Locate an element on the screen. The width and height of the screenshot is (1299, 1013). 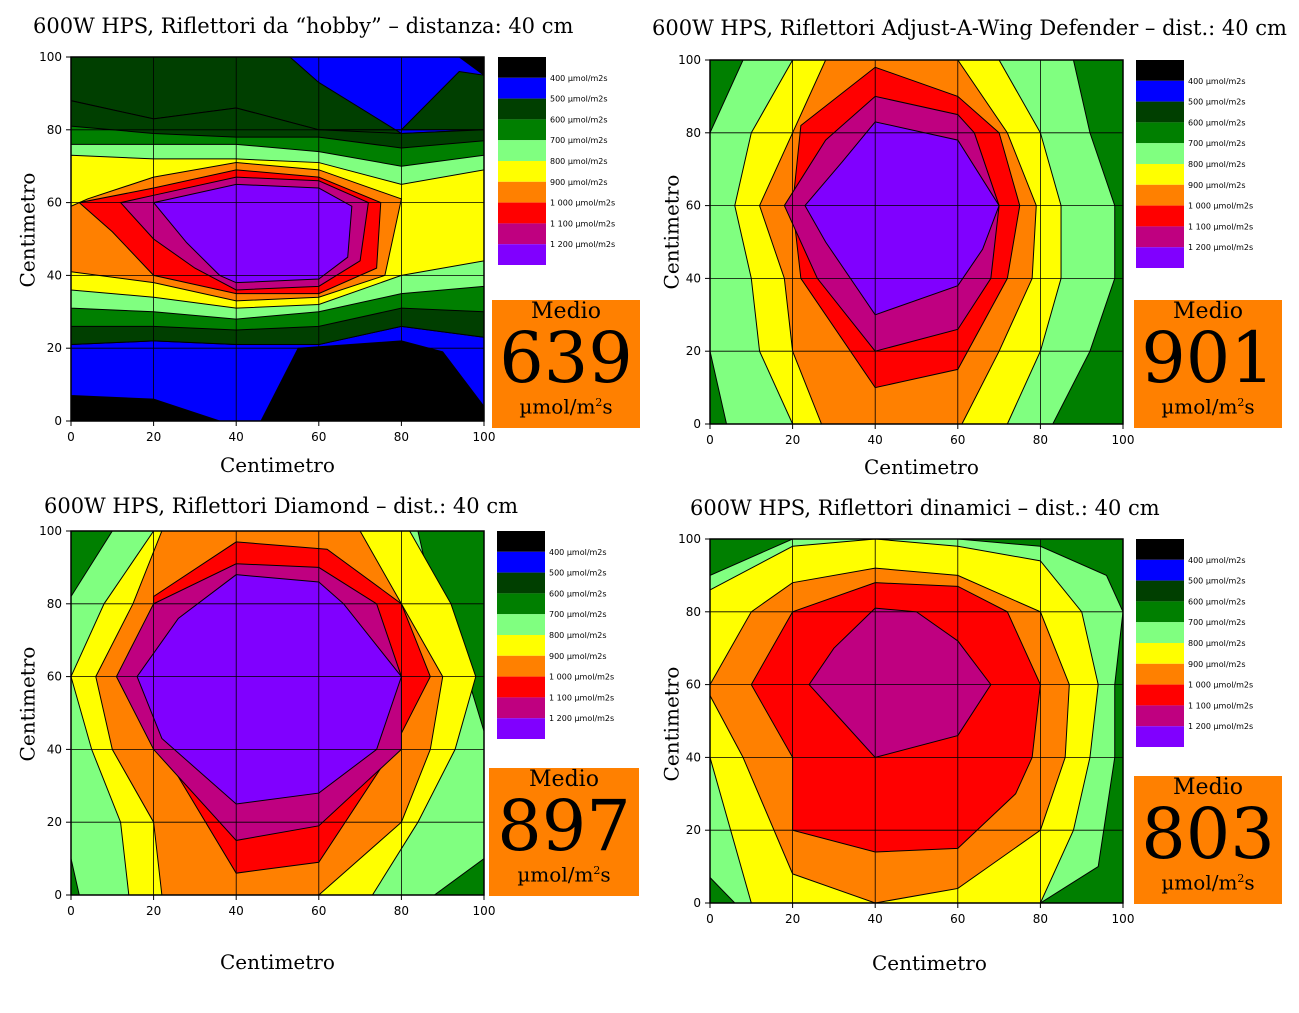
legend-label: 400 µmol/m2s is located at coordinates (579, 78).